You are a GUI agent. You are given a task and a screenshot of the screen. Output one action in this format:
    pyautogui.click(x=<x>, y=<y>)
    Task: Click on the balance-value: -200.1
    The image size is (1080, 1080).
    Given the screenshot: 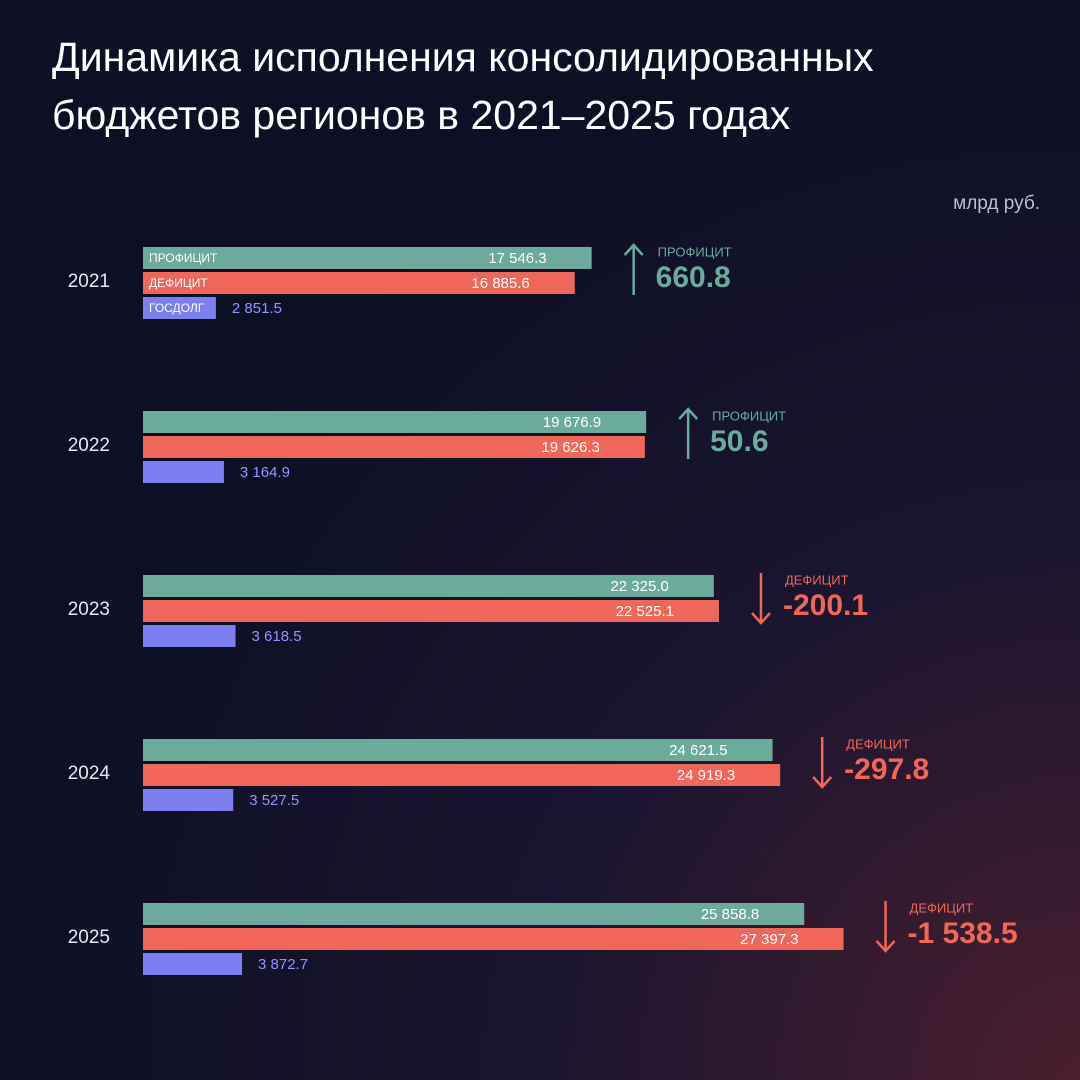 What is the action you would take?
    pyautogui.click(x=825, y=605)
    